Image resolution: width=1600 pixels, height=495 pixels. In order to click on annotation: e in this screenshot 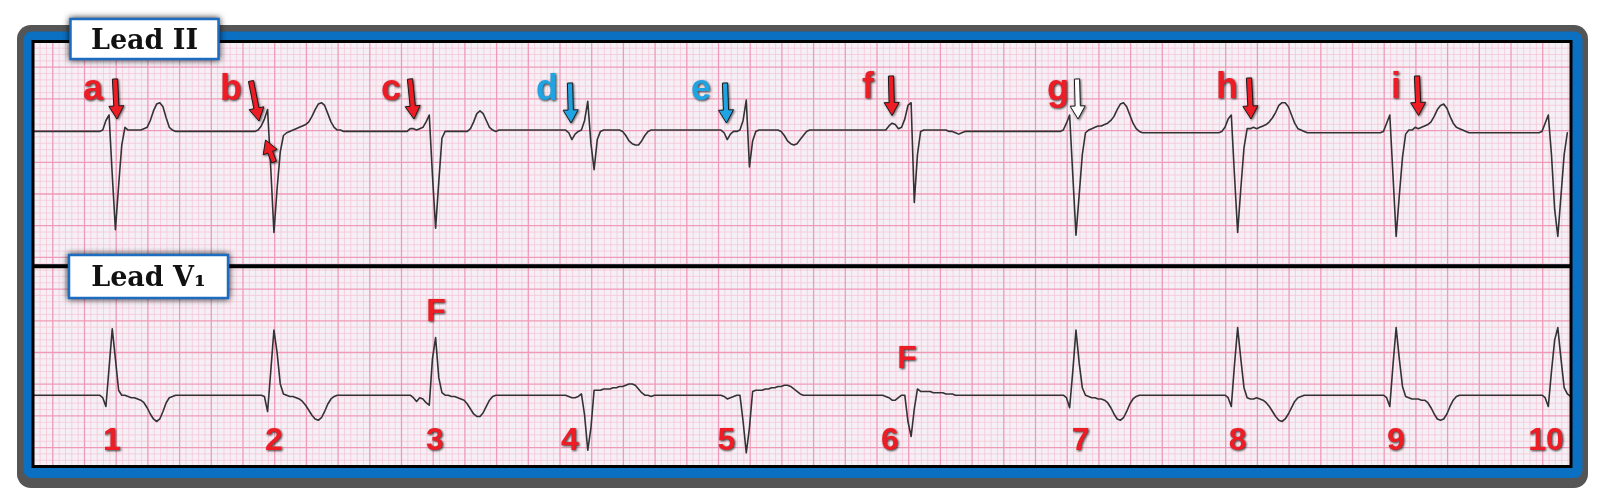, I will do `click(701, 87)`.